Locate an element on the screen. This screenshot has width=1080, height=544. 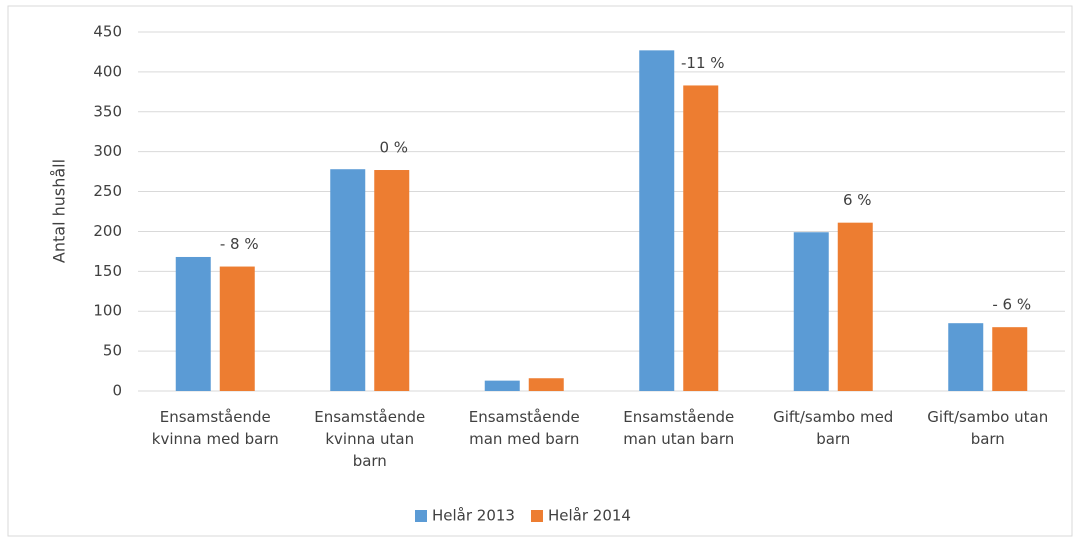
y-tick-label: 50 is located at coordinates (112, 351).